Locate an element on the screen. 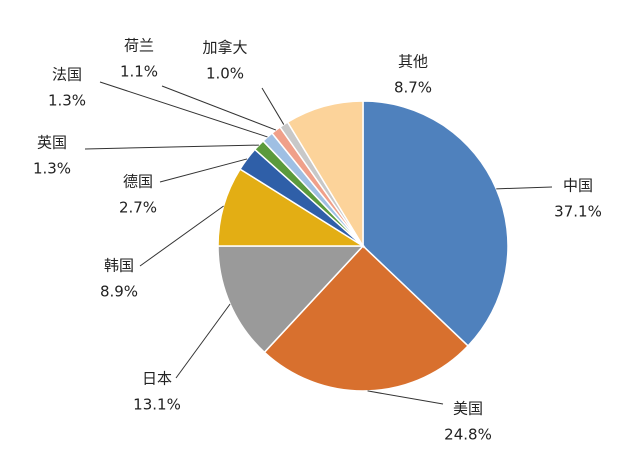  slice-value-label: 37.1% is located at coordinates (578, 212).